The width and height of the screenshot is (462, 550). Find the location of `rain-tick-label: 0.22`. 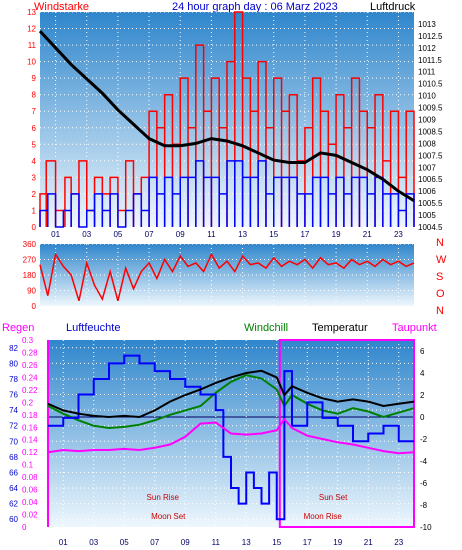

rain-tick-label: 0.22 is located at coordinates (30, 390).